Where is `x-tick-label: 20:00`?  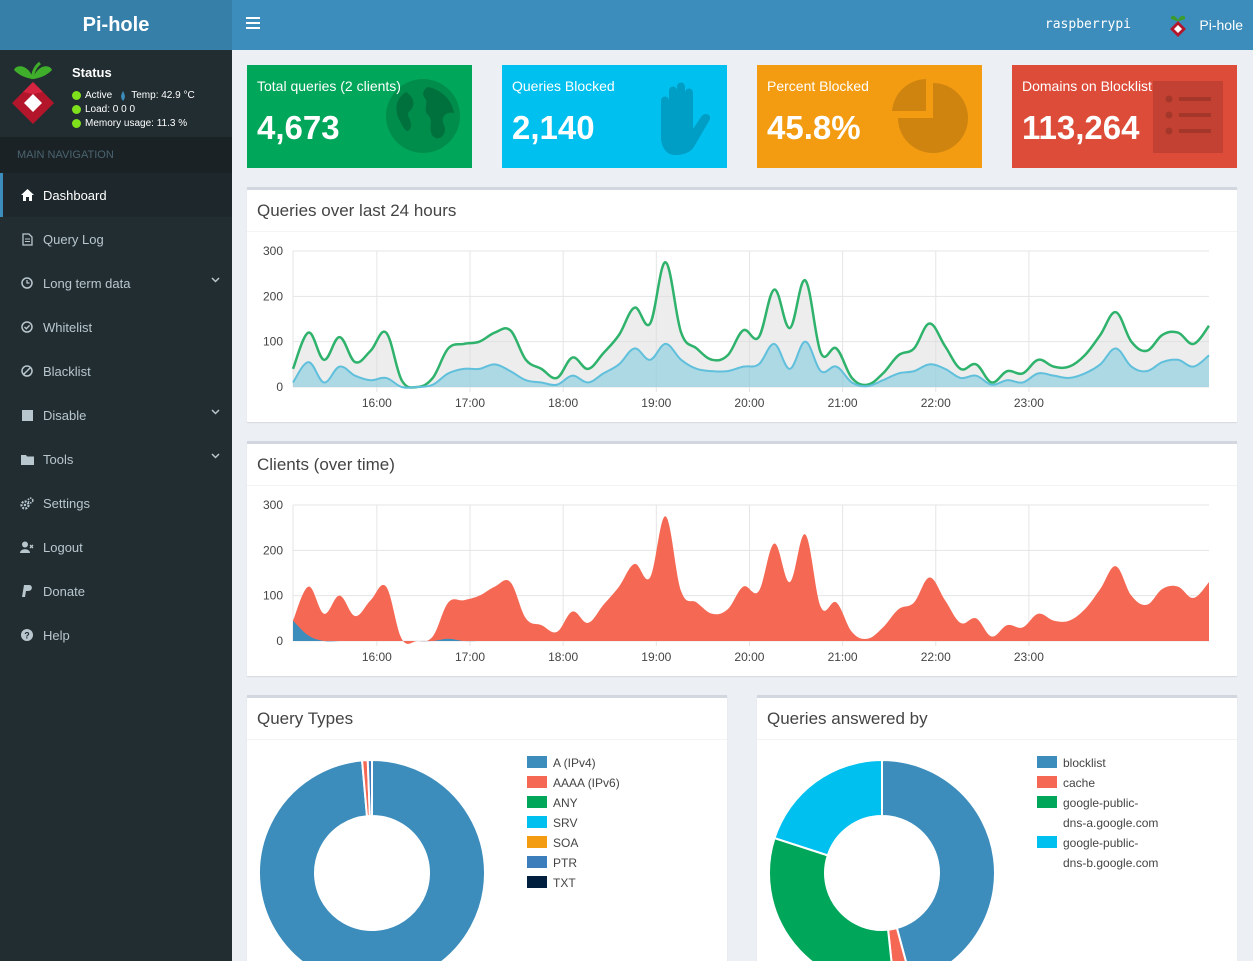 x-tick-label: 20:00 is located at coordinates (749, 657).